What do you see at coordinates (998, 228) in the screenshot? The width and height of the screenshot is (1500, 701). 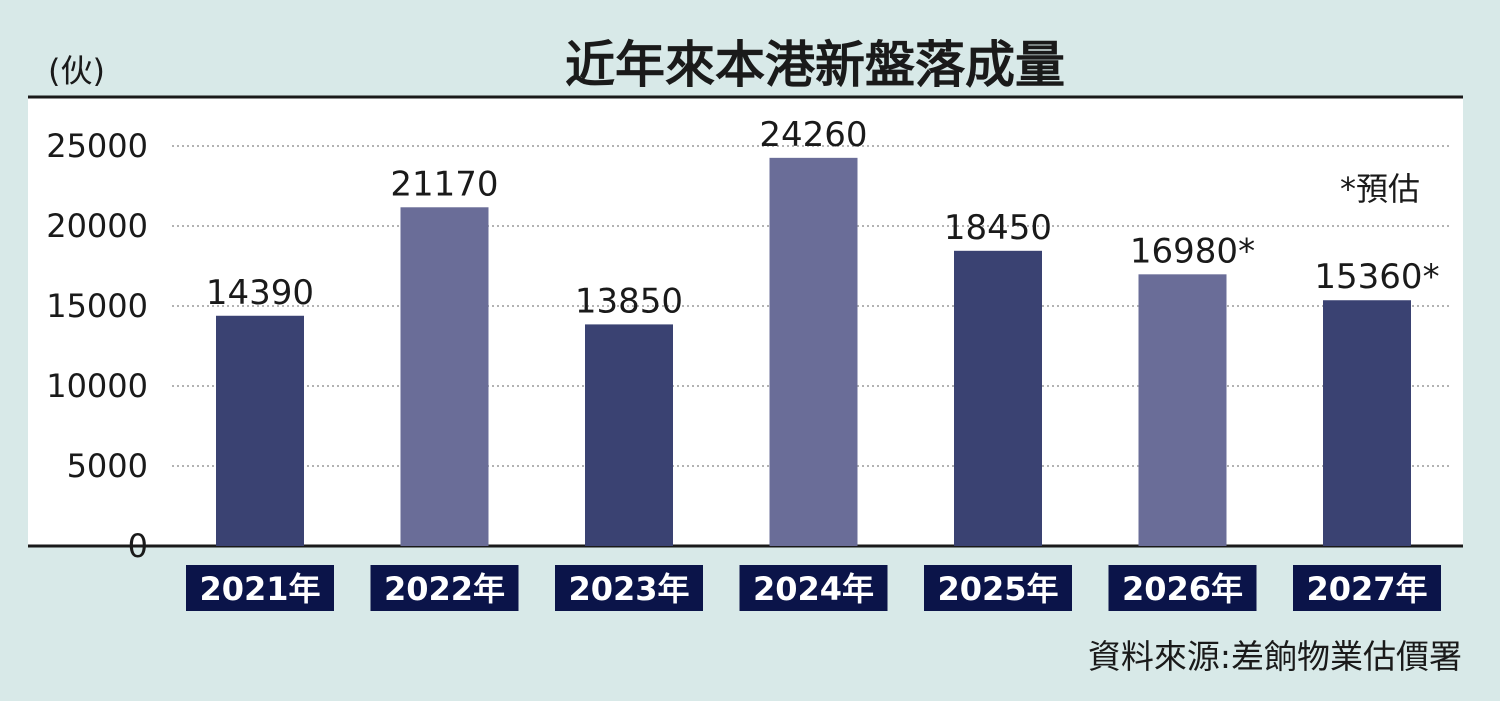 I see `data-label: 18450` at bounding box center [998, 228].